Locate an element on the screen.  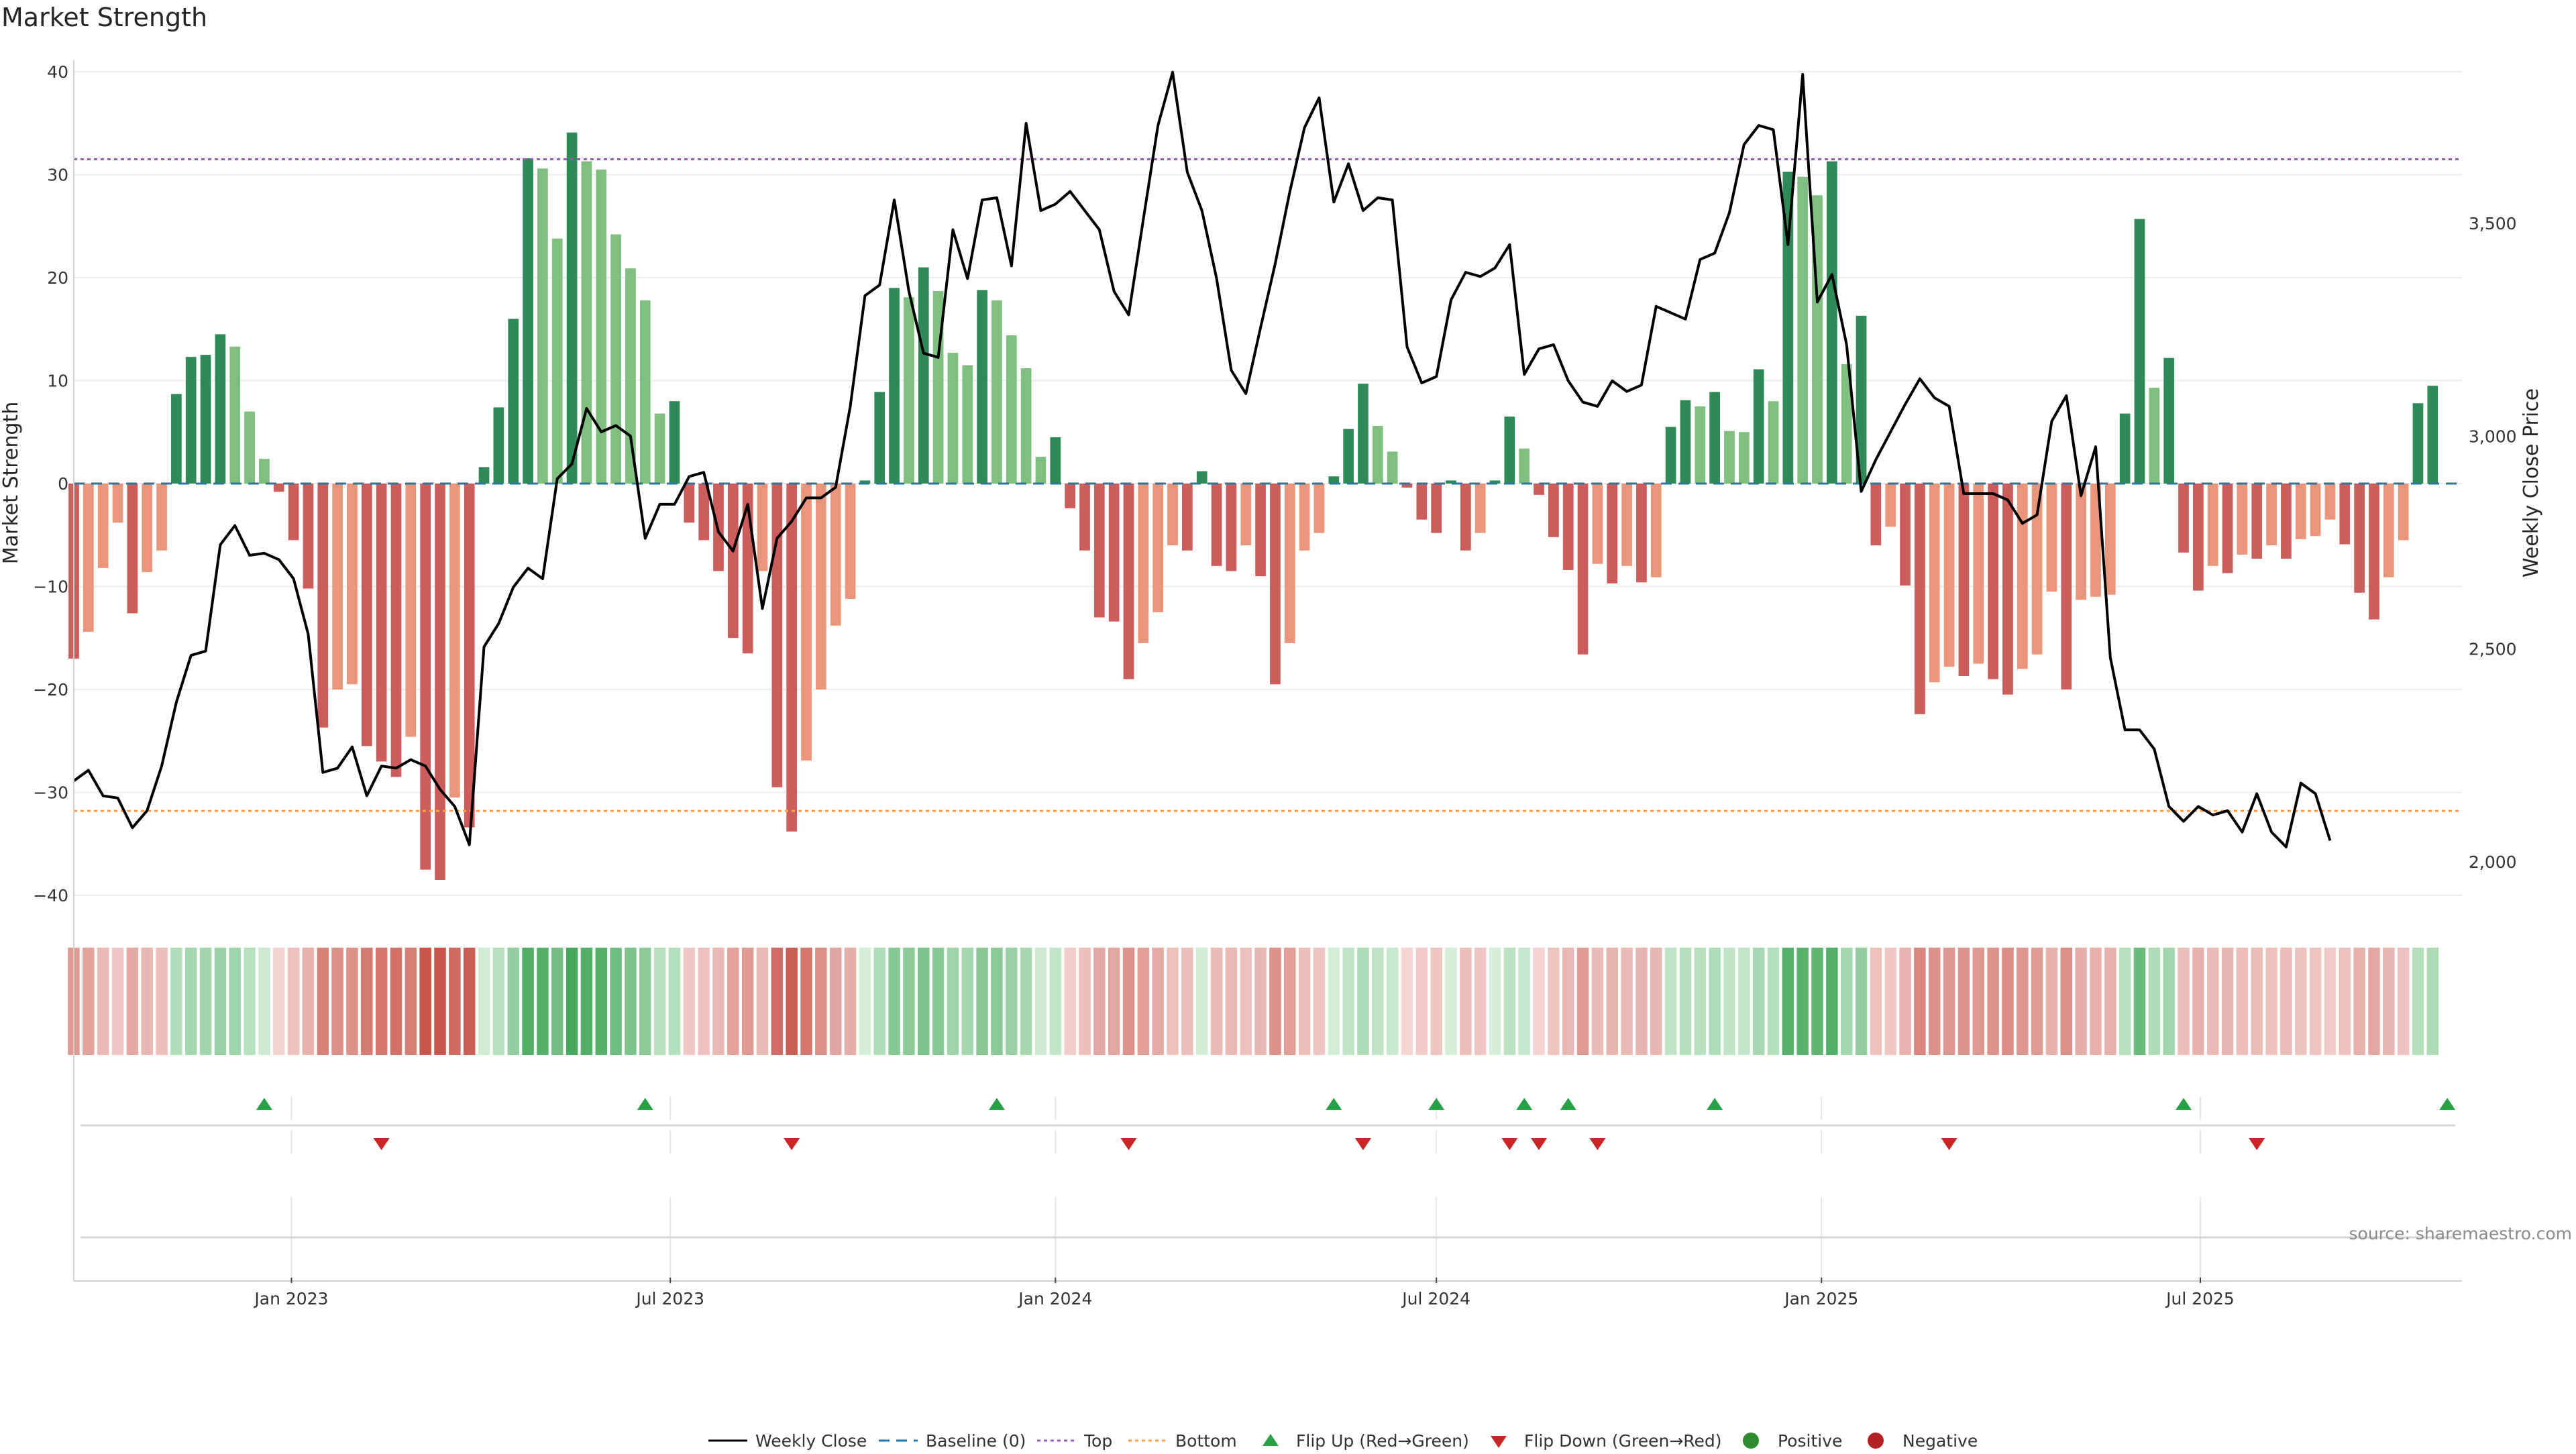
legend-flip-up-label: Flip Up (Red→Green) is located at coordinates (1382, 1441).